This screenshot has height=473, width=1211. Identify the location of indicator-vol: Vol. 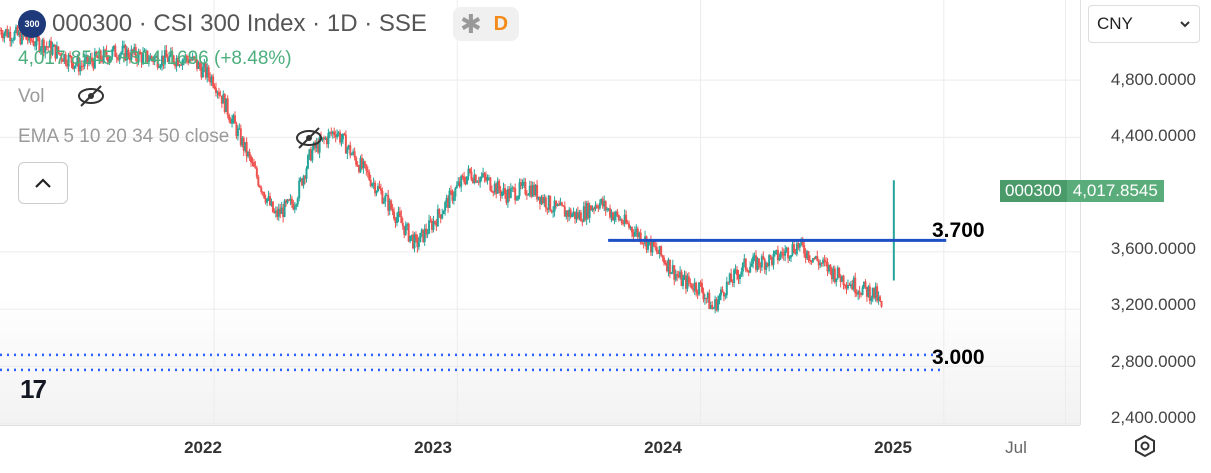
(31, 97).